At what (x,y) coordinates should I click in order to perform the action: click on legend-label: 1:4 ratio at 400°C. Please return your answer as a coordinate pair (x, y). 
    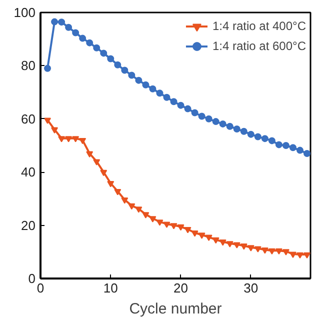
    Looking at the image, I should click on (259, 26).